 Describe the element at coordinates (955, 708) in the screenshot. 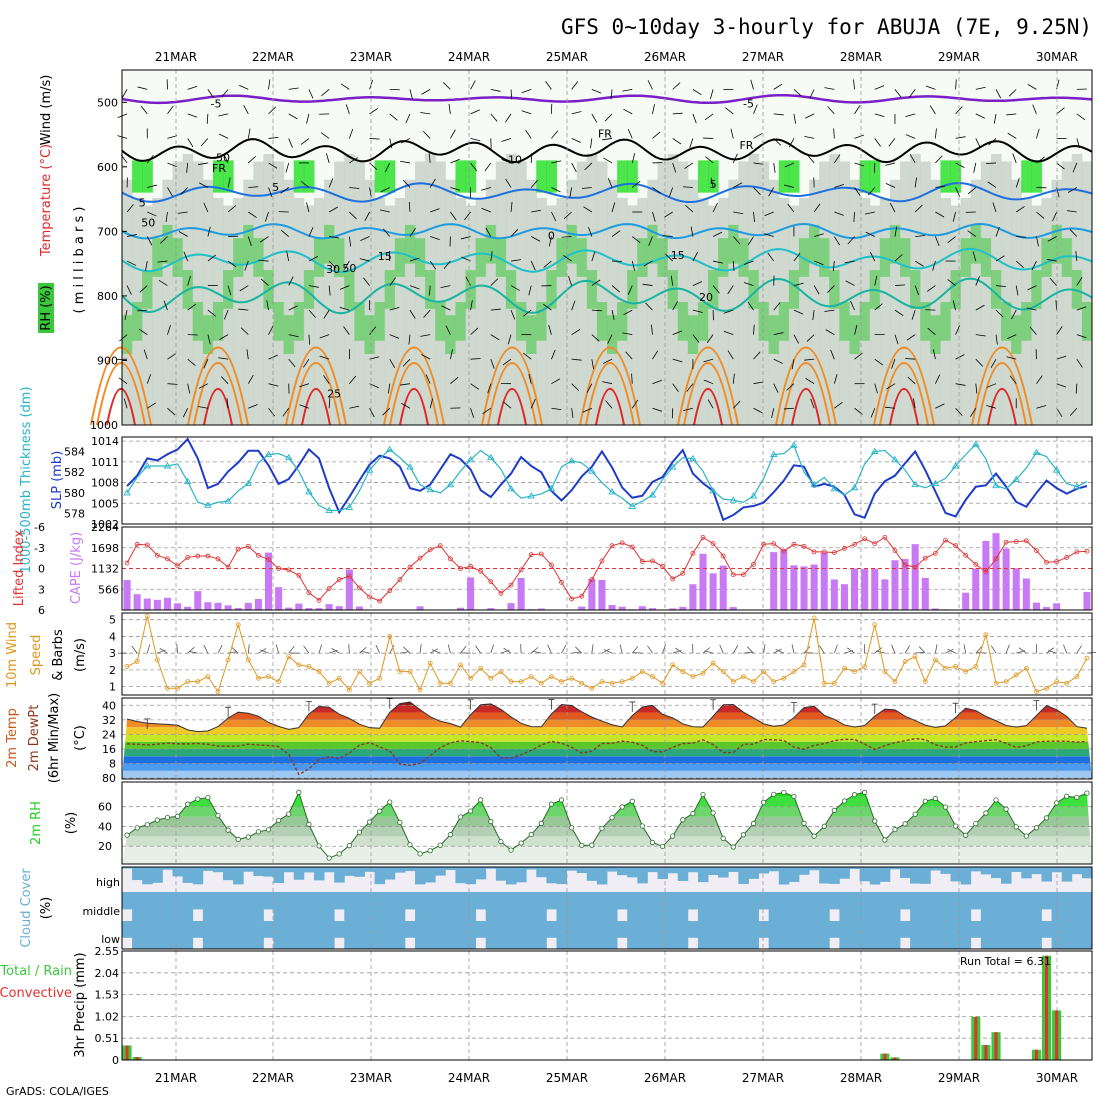

I see `minmax-marker` at that location.